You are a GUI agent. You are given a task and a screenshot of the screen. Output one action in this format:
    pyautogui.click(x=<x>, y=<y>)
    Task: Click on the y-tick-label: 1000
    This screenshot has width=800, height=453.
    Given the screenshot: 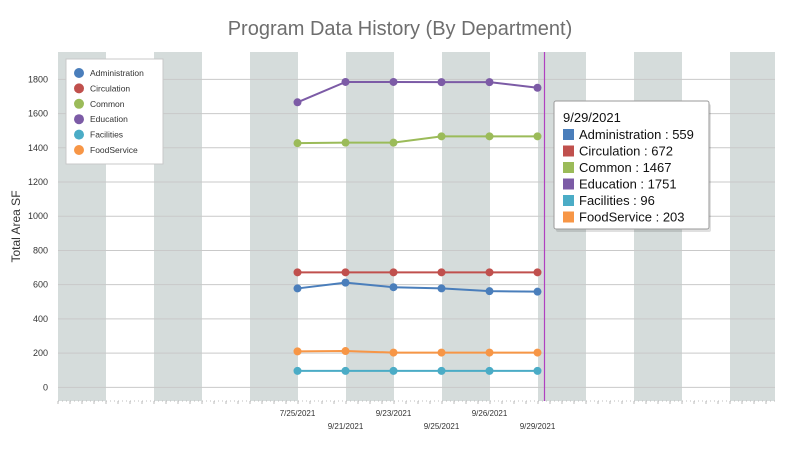 What is the action you would take?
    pyautogui.click(x=38, y=216)
    